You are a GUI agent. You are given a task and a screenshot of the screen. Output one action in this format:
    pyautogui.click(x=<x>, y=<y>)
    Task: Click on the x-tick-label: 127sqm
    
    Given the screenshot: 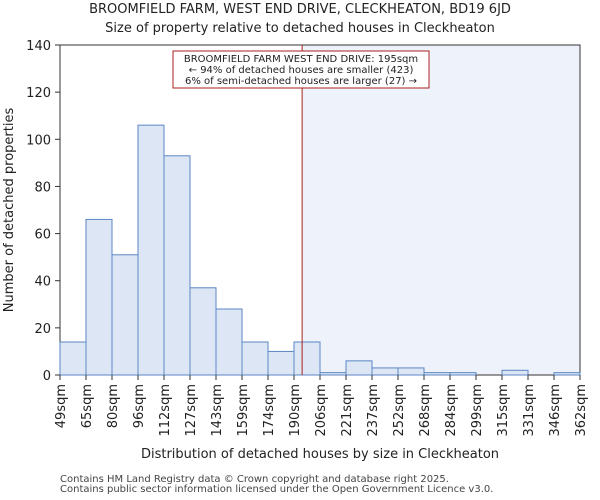 What is the action you would take?
    pyautogui.click(x=191, y=410)
    